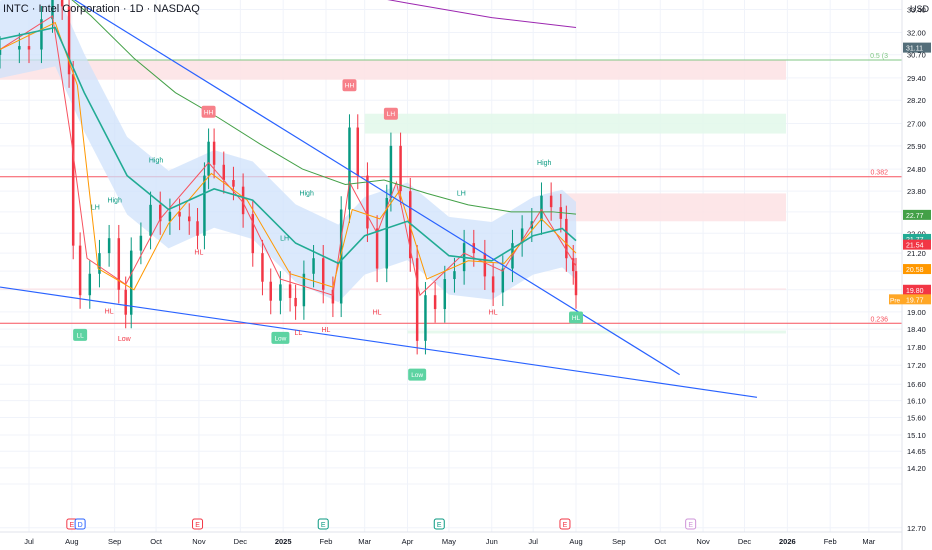  I want to click on pivot-badge: LL, so click(80, 335).